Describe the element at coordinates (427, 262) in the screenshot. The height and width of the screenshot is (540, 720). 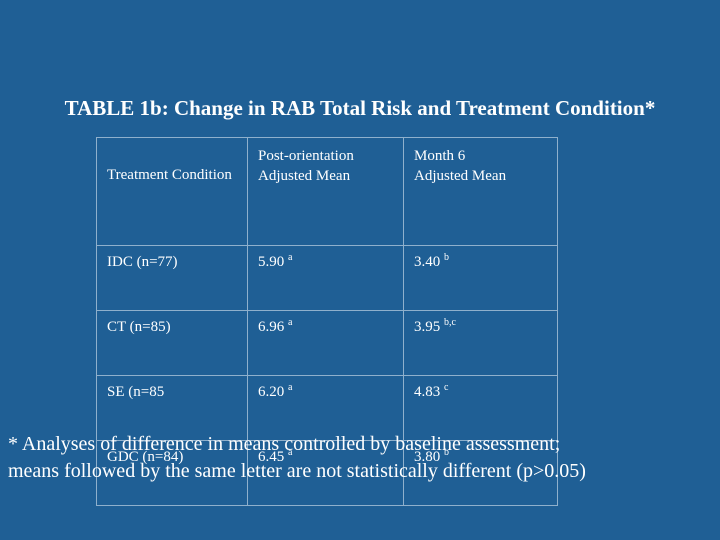
I see `month-6-value: 3.40` at that location.